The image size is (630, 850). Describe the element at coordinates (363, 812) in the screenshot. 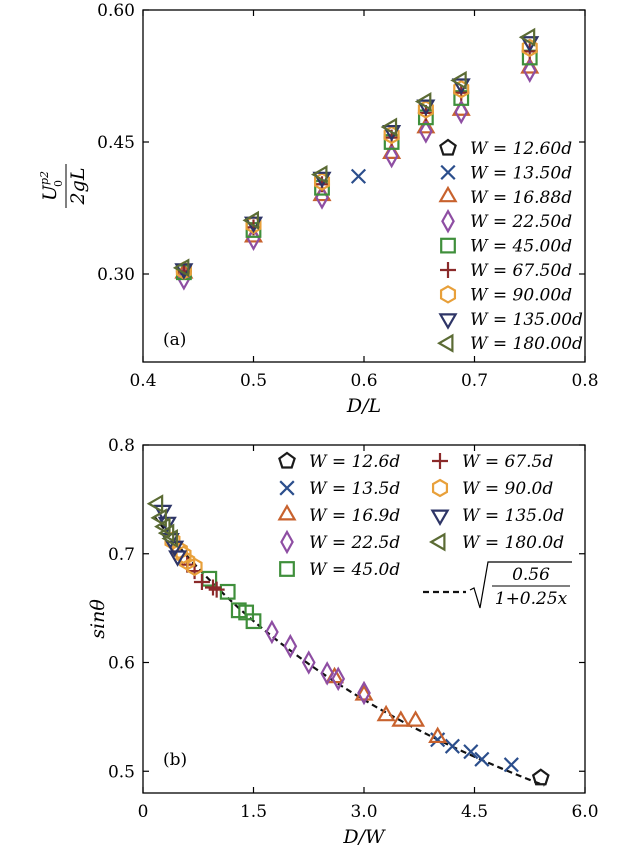

I see `panel-b-x-tick-label: 3.0` at that location.